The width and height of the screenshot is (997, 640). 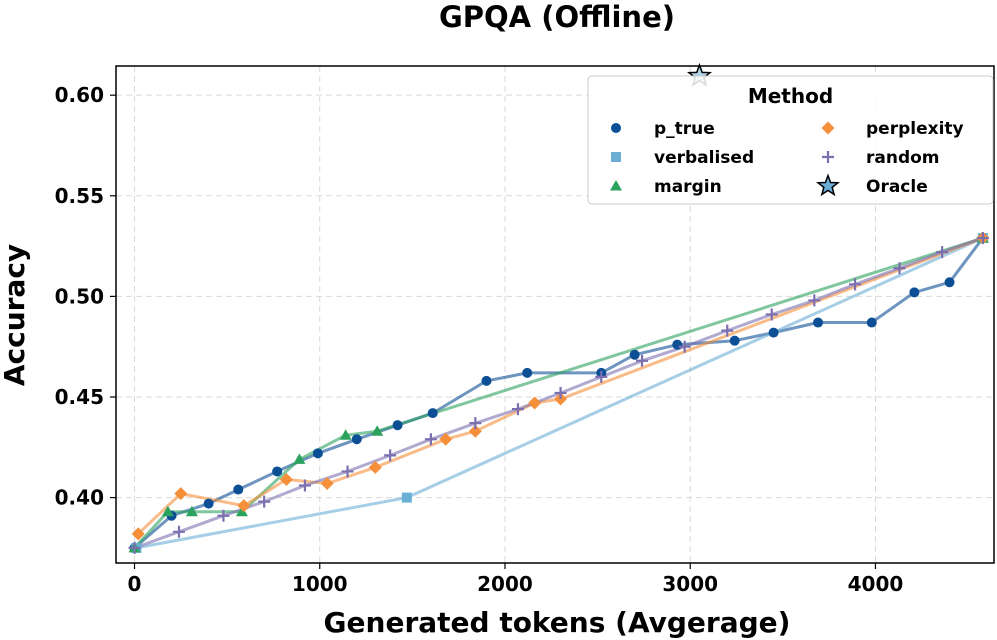 What do you see at coordinates (828, 128) in the screenshot?
I see `legend-marker-perplexity` at bounding box center [828, 128].